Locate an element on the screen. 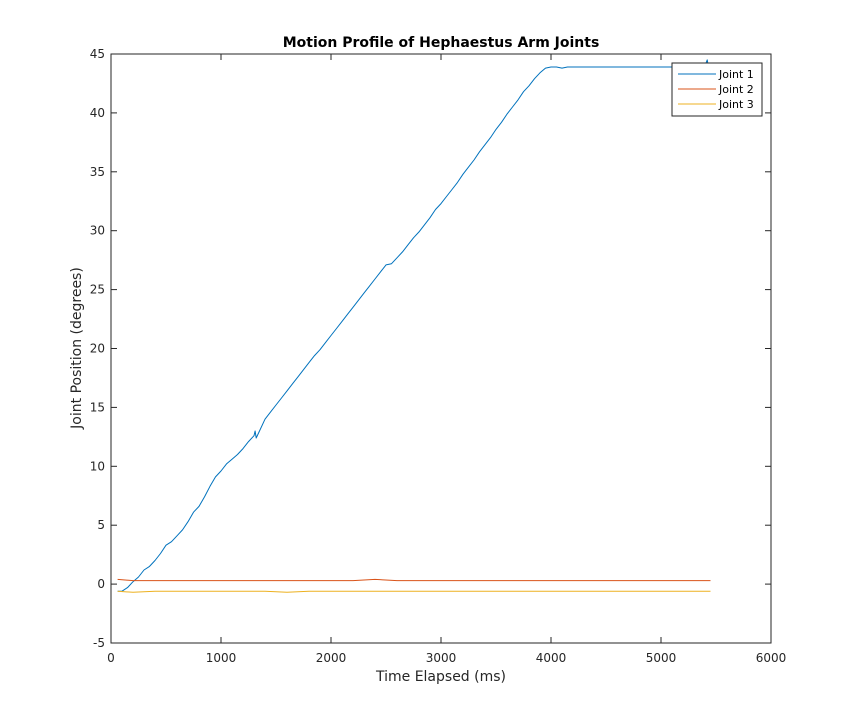  y-tick-label: 5 is located at coordinates (101, 525).